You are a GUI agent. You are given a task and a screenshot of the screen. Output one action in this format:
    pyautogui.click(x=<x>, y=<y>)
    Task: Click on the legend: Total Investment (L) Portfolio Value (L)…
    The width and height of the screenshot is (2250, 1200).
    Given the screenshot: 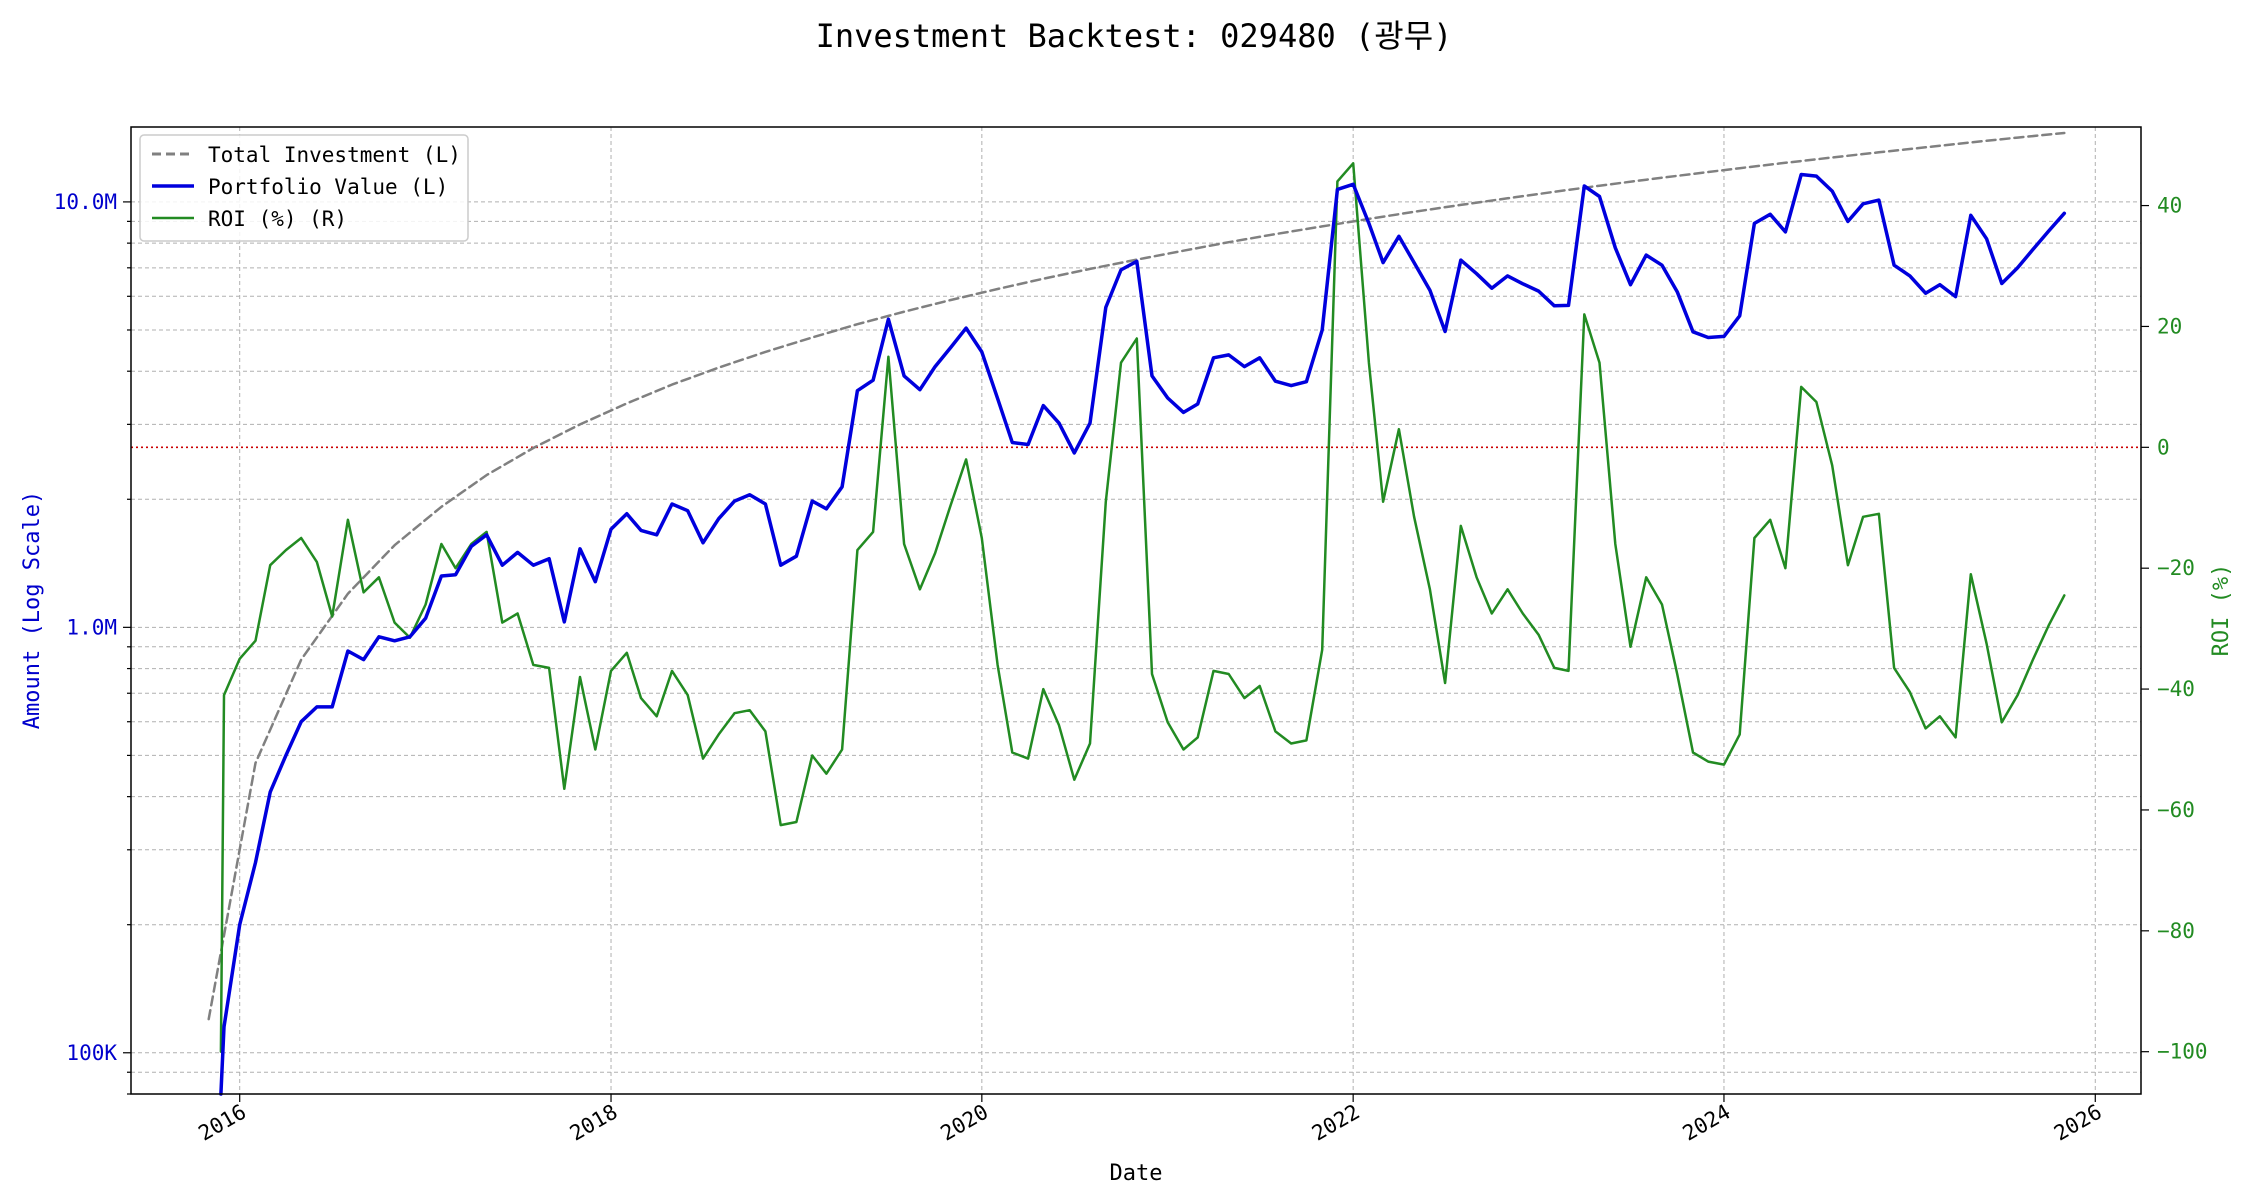 What is the action you would take?
    pyautogui.click(x=304, y=188)
    